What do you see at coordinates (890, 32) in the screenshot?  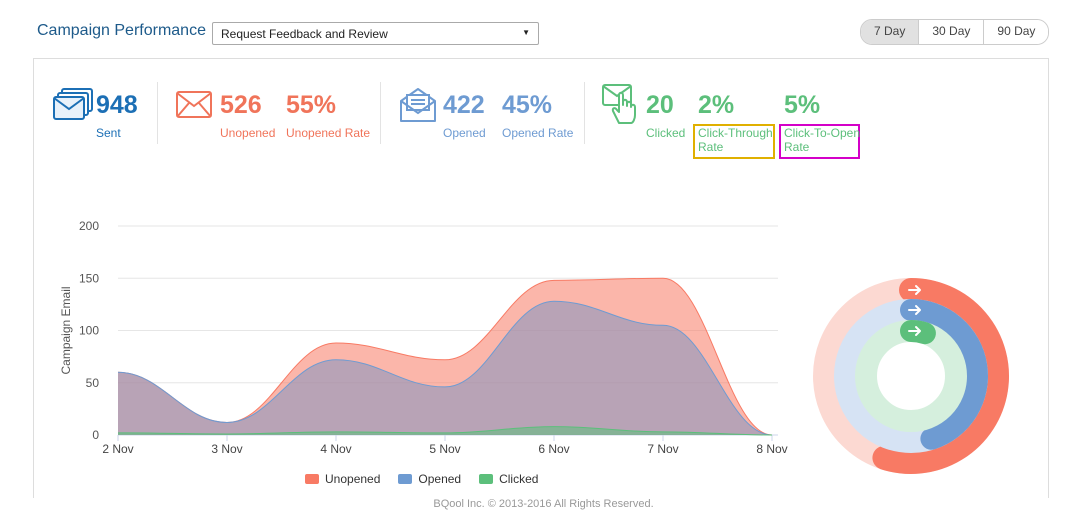 I see `range-7-day-button: 7 Day` at bounding box center [890, 32].